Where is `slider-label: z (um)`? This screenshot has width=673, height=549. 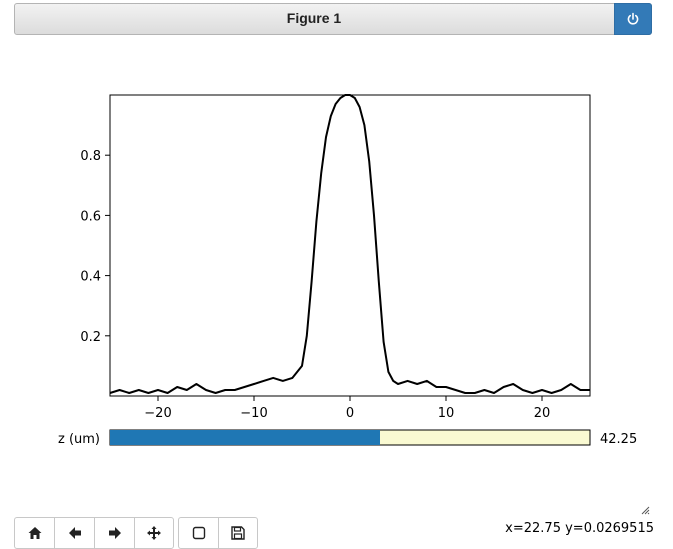
slider-label: z (um) is located at coordinates (79, 439).